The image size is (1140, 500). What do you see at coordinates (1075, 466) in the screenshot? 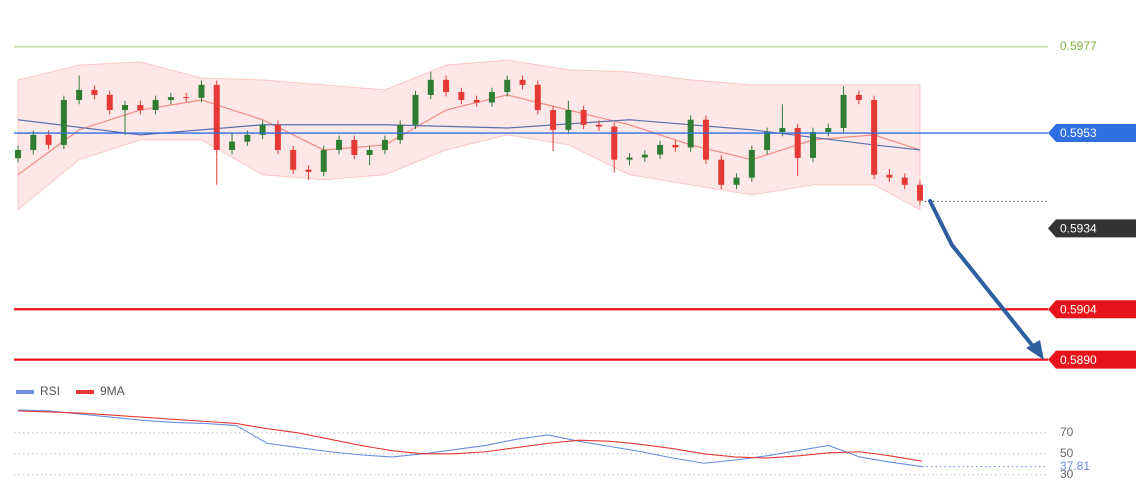
I see `last-value-label: 37.81` at bounding box center [1075, 466].